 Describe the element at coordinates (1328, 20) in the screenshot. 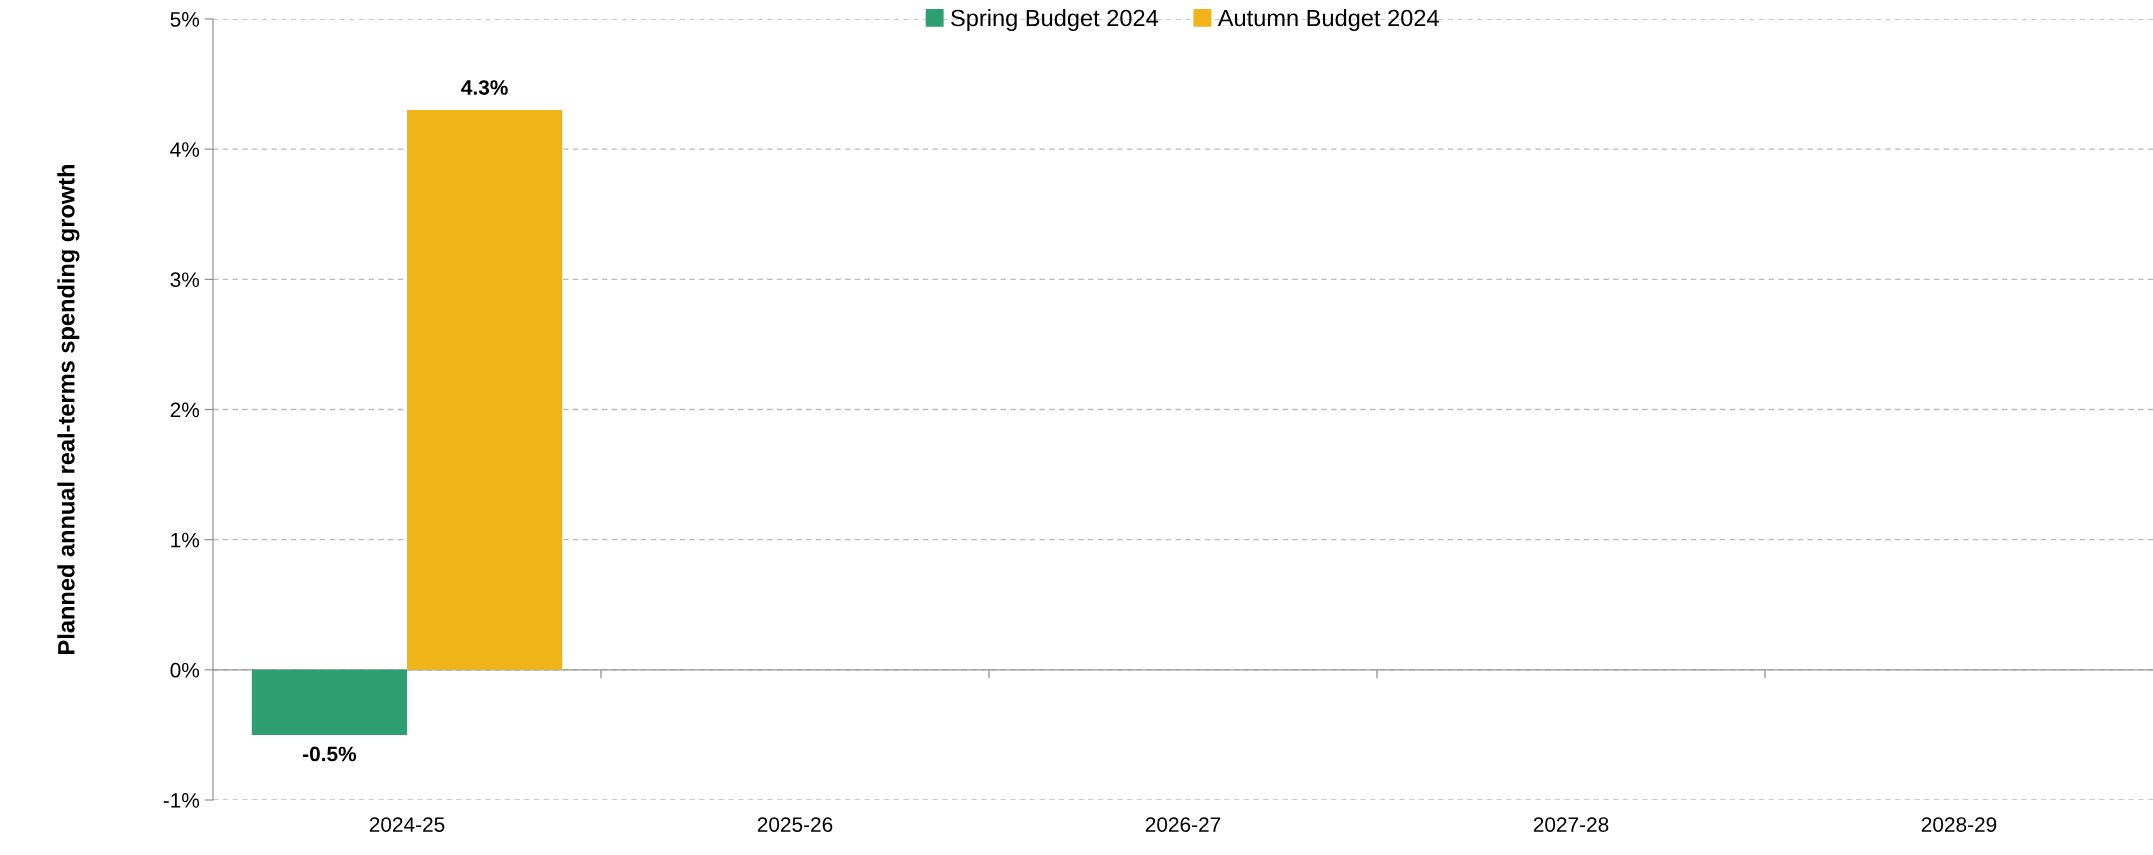

I see `legend-label: Autumn Budget 2024` at that location.